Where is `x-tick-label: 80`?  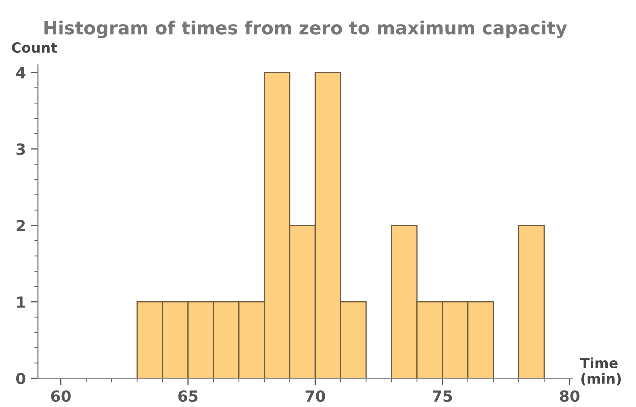
x-tick-label: 80 is located at coordinates (570, 396).